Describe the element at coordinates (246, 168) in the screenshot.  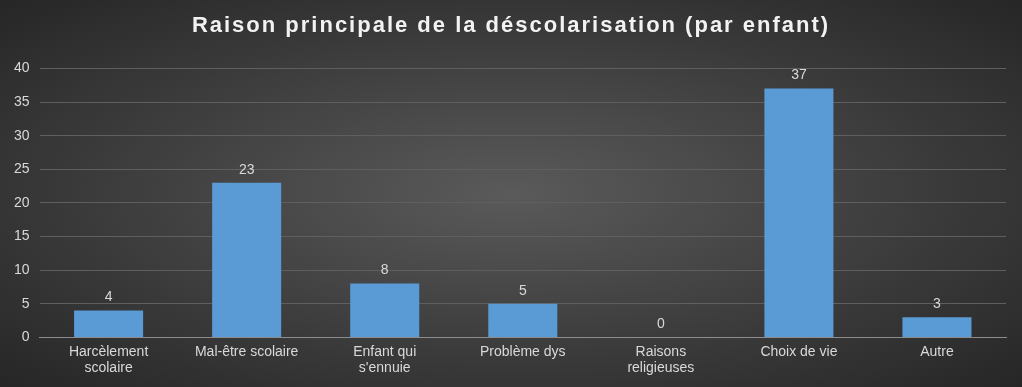
I see `data-label: 23` at that location.